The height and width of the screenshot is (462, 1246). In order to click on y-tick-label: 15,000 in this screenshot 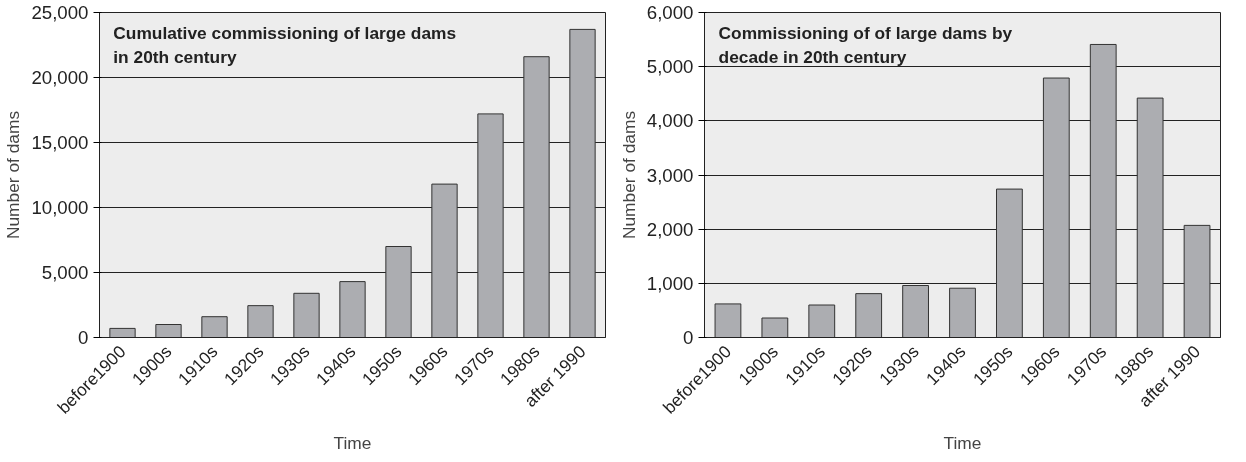, I will do `click(60, 142)`.